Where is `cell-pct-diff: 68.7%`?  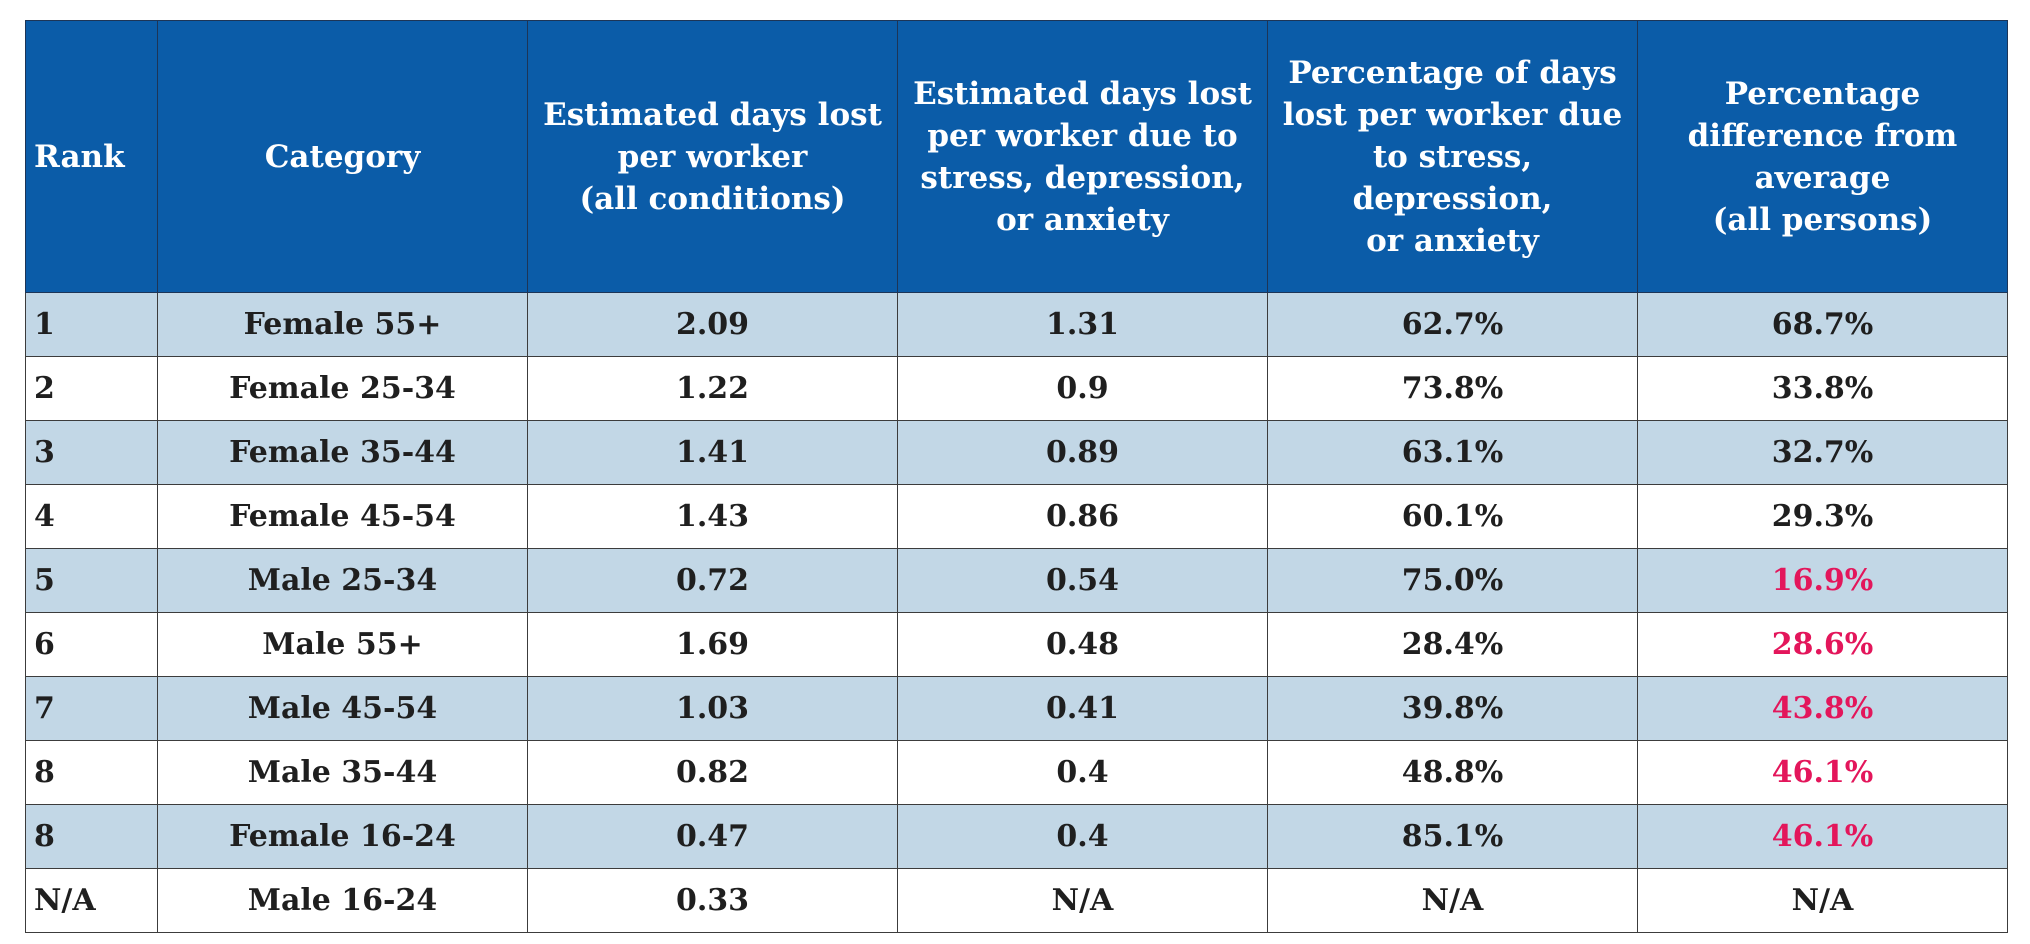
cell-pct-diff: 68.7% is located at coordinates (1822, 324).